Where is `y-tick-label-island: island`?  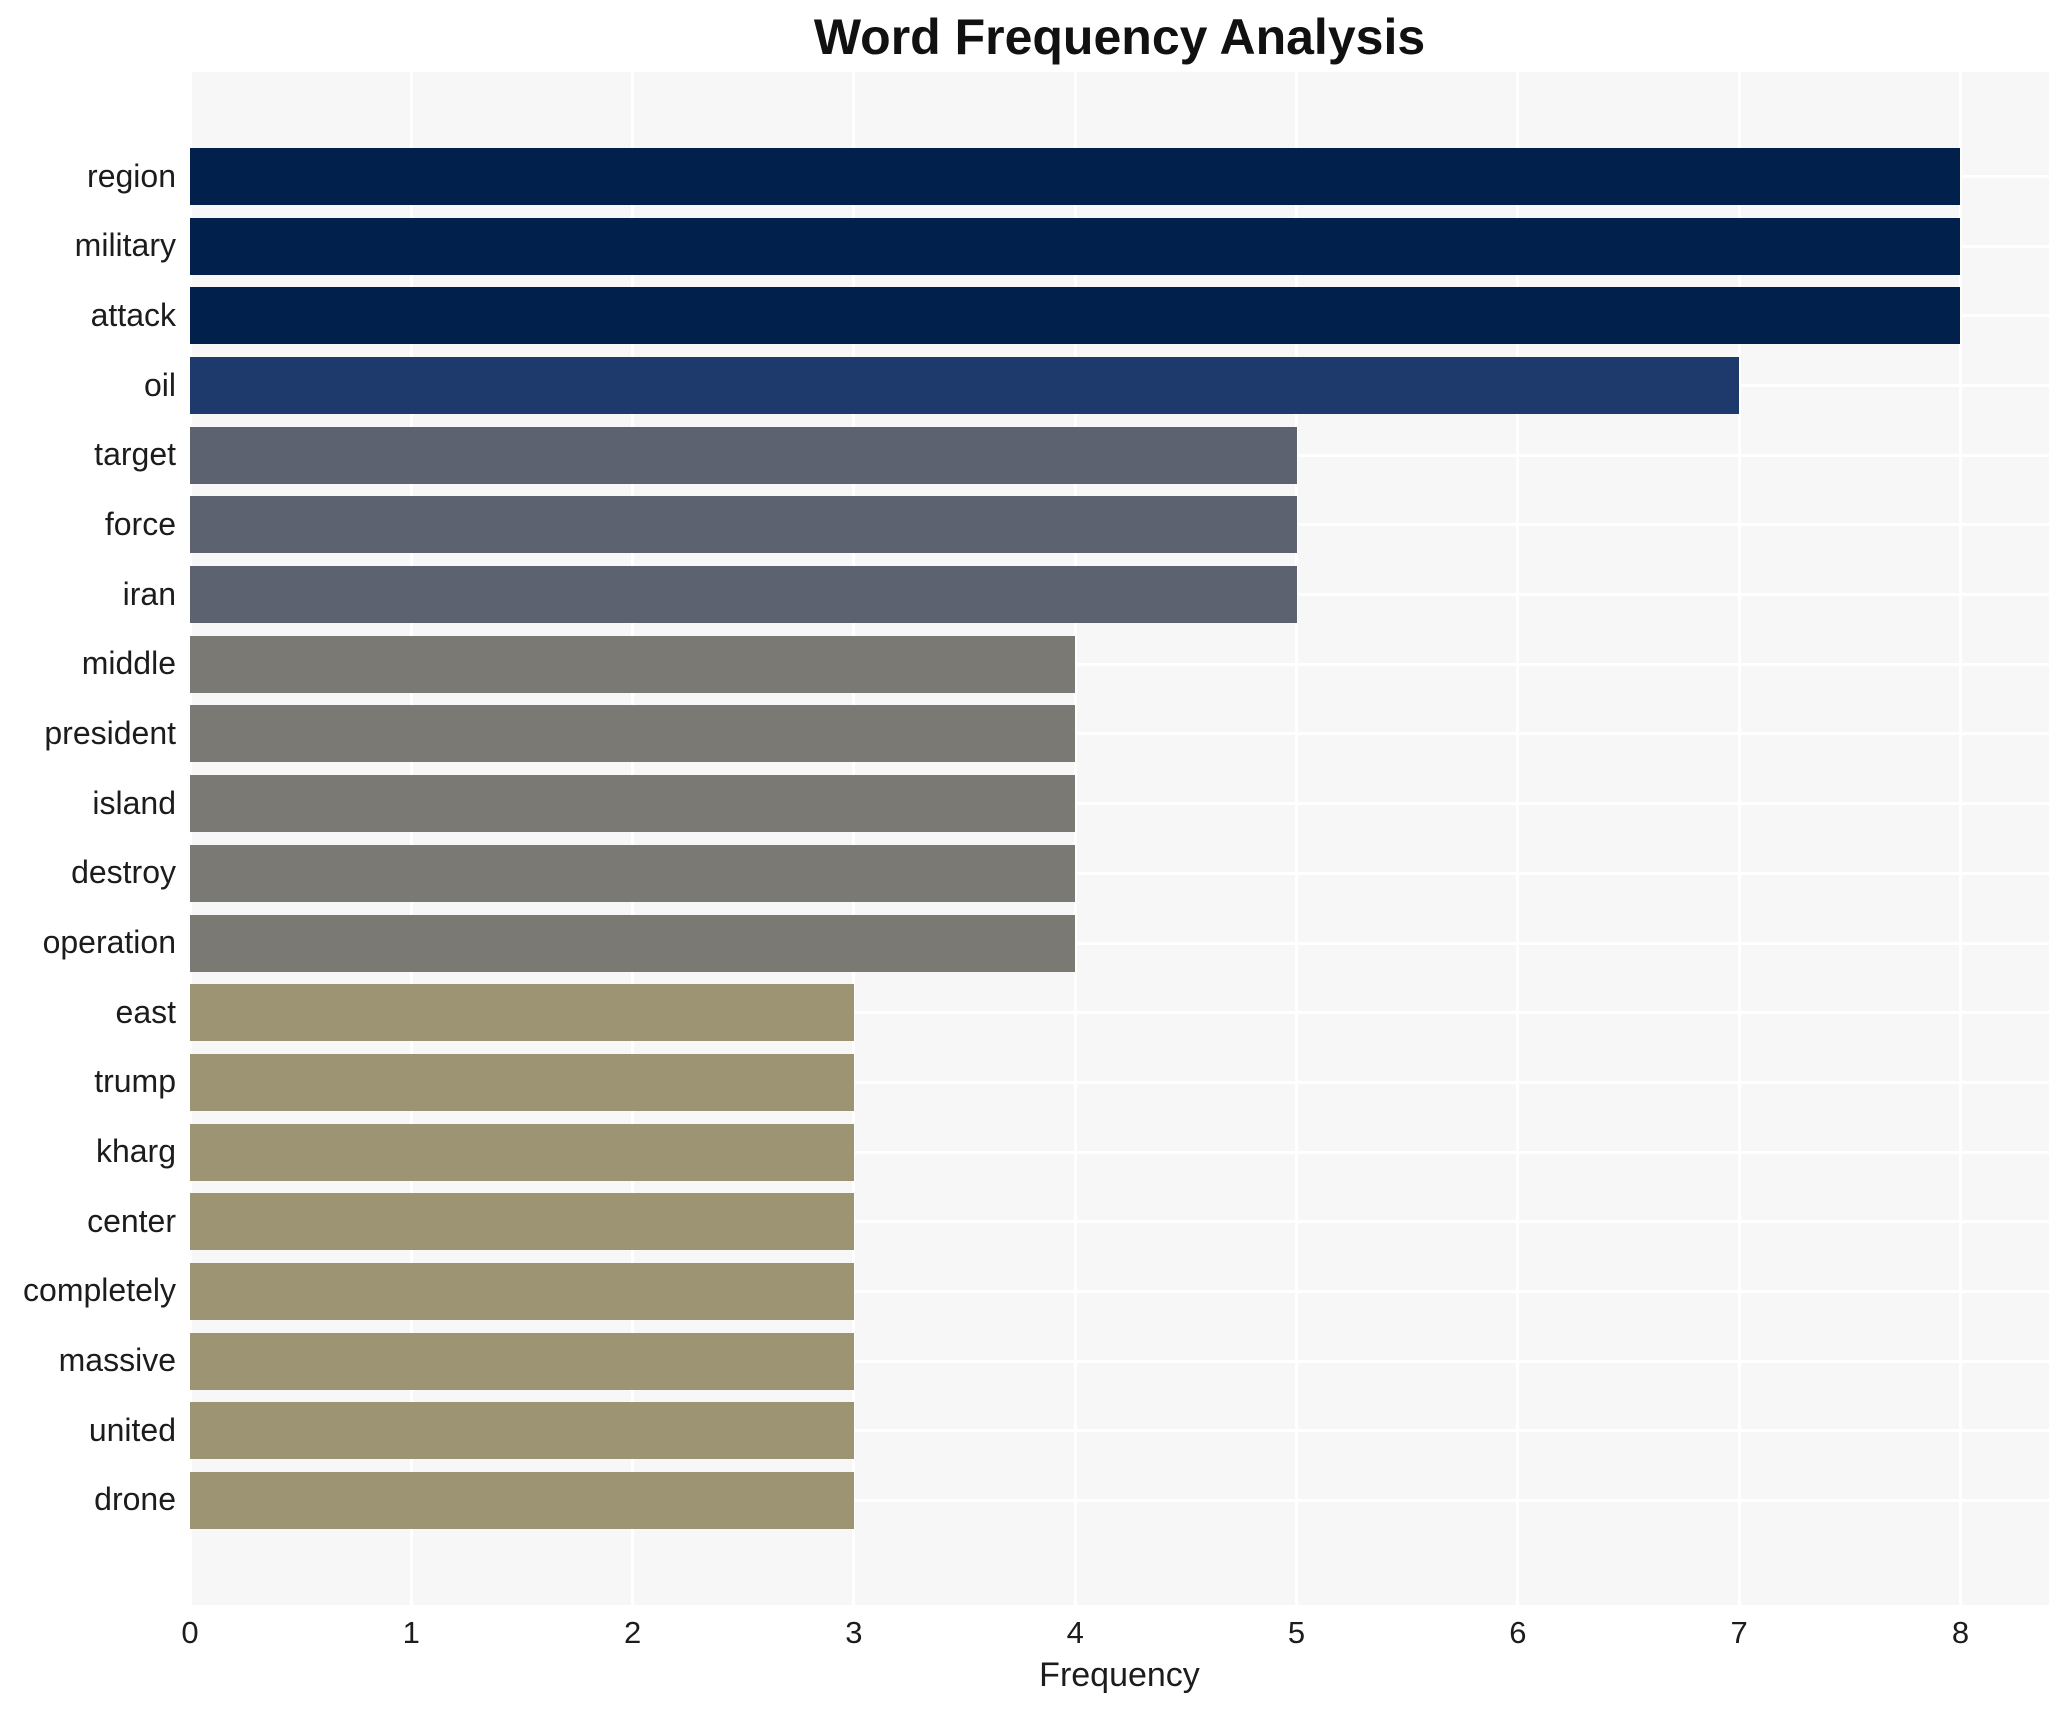 y-tick-label-island: island is located at coordinates (134, 802).